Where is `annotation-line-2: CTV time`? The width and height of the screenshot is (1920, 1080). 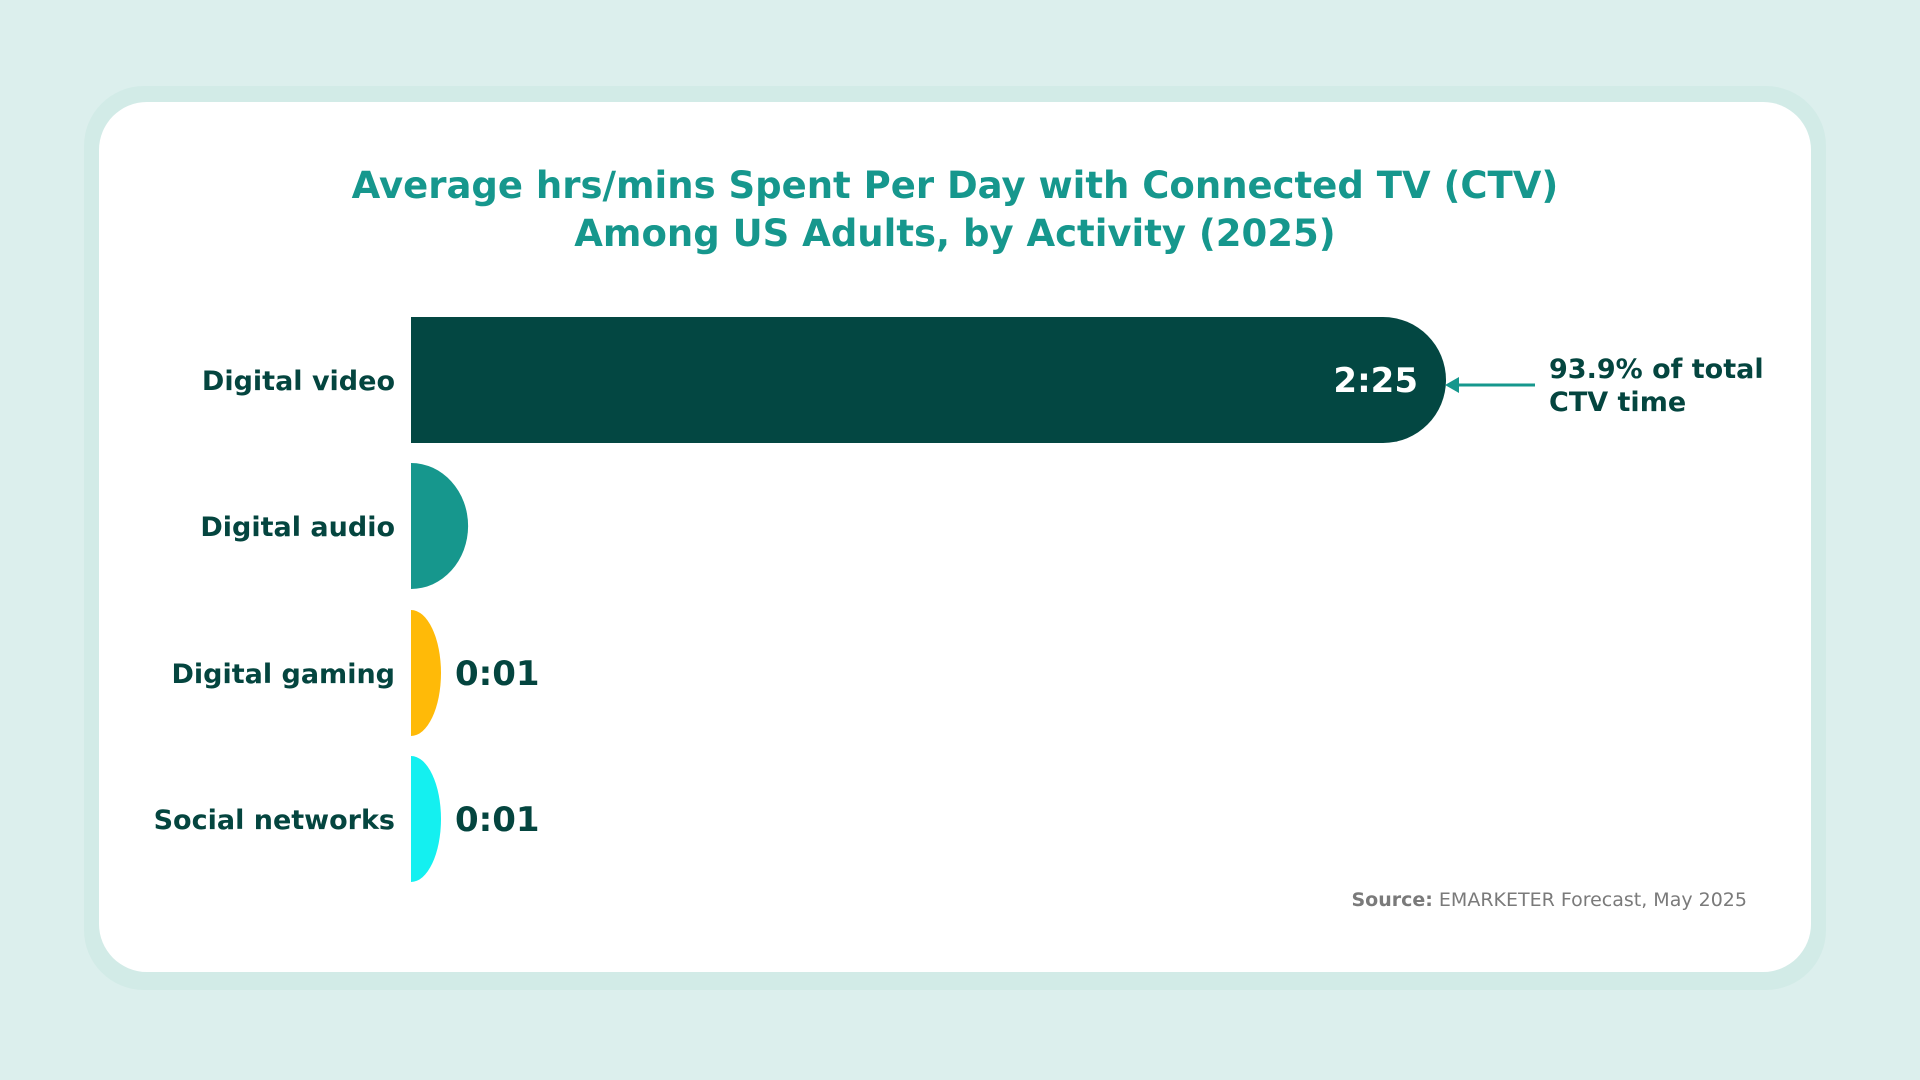
annotation-line-2: CTV time is located at coordinates (1617, 402).